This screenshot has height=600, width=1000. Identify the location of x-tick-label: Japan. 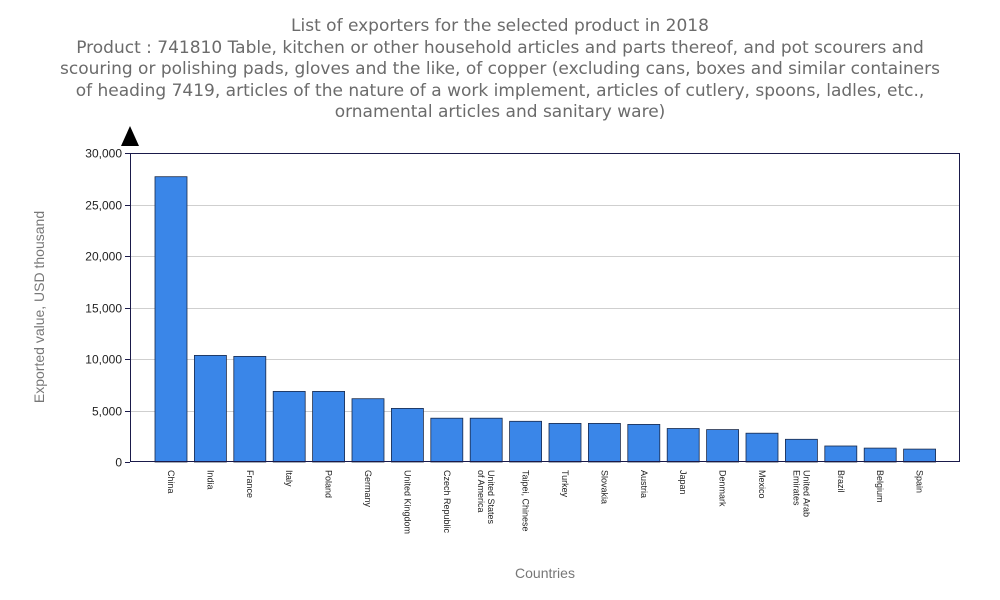
(683, 482).